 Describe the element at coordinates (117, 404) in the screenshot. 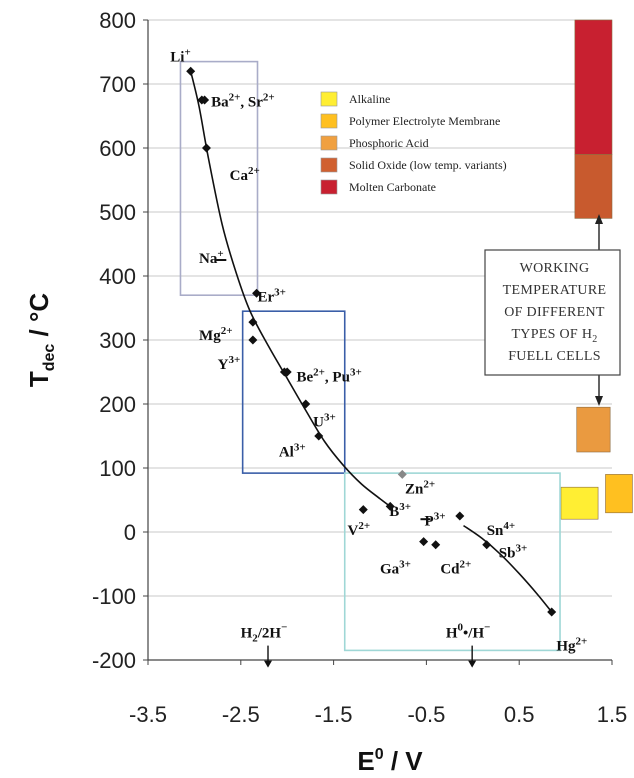

I see `y-tick-label-6: 200` at that location.